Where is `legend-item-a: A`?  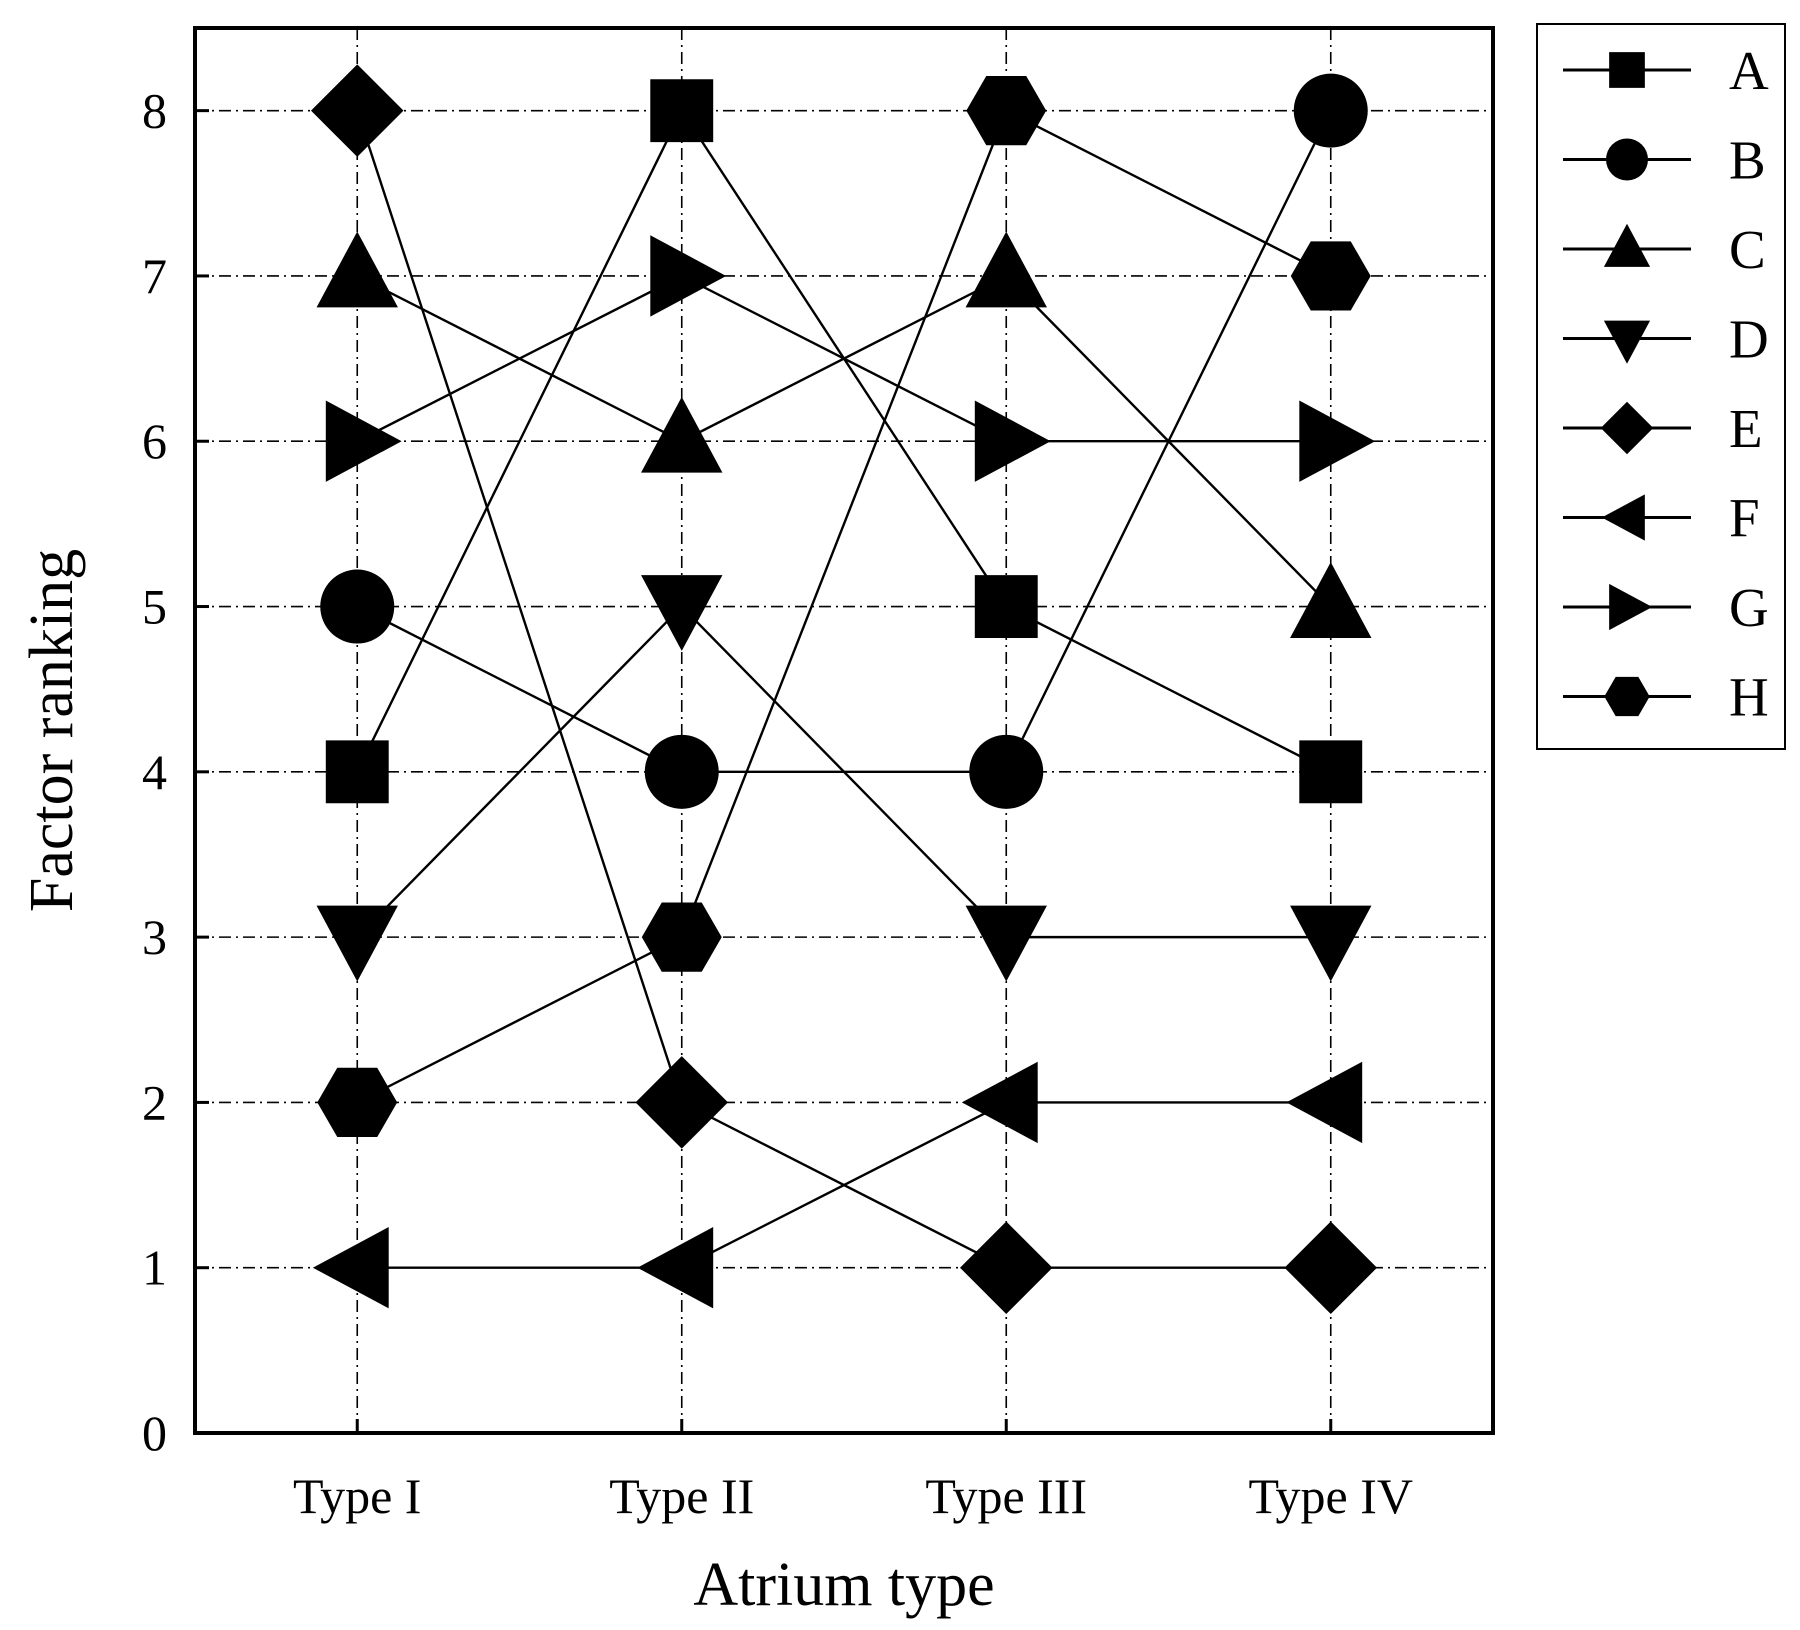
legend-item-a: A is located at coordinates (1666, 70).